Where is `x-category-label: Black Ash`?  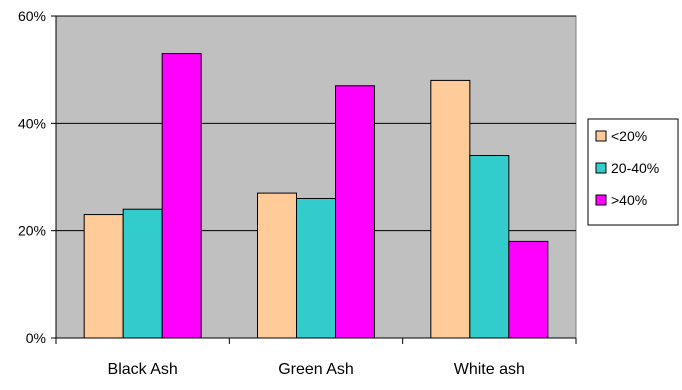
x-category-label: Black Ash is located at coordinates (143, 369).